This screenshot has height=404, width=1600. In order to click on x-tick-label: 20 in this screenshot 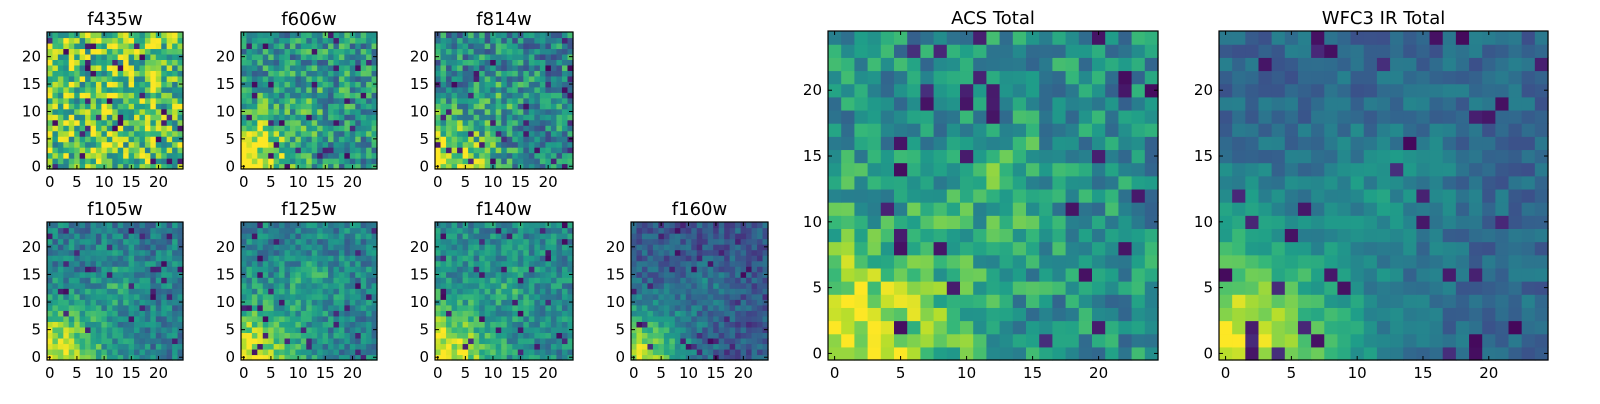, I will do `click(743, 373)`.